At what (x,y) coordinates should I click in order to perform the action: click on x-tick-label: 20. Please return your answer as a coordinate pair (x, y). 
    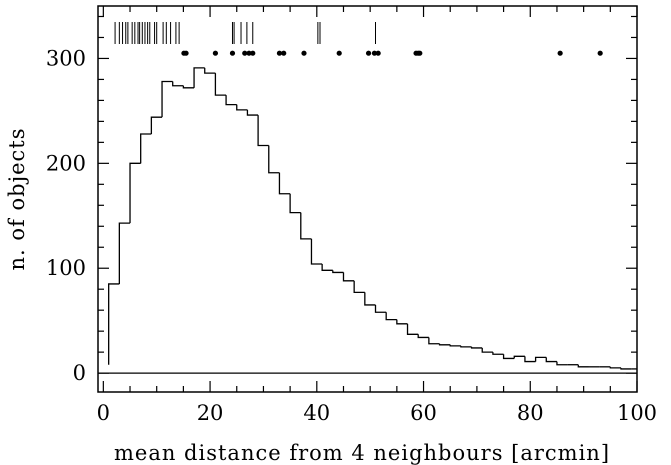
    Looking at the image, I should click on (210, 413).